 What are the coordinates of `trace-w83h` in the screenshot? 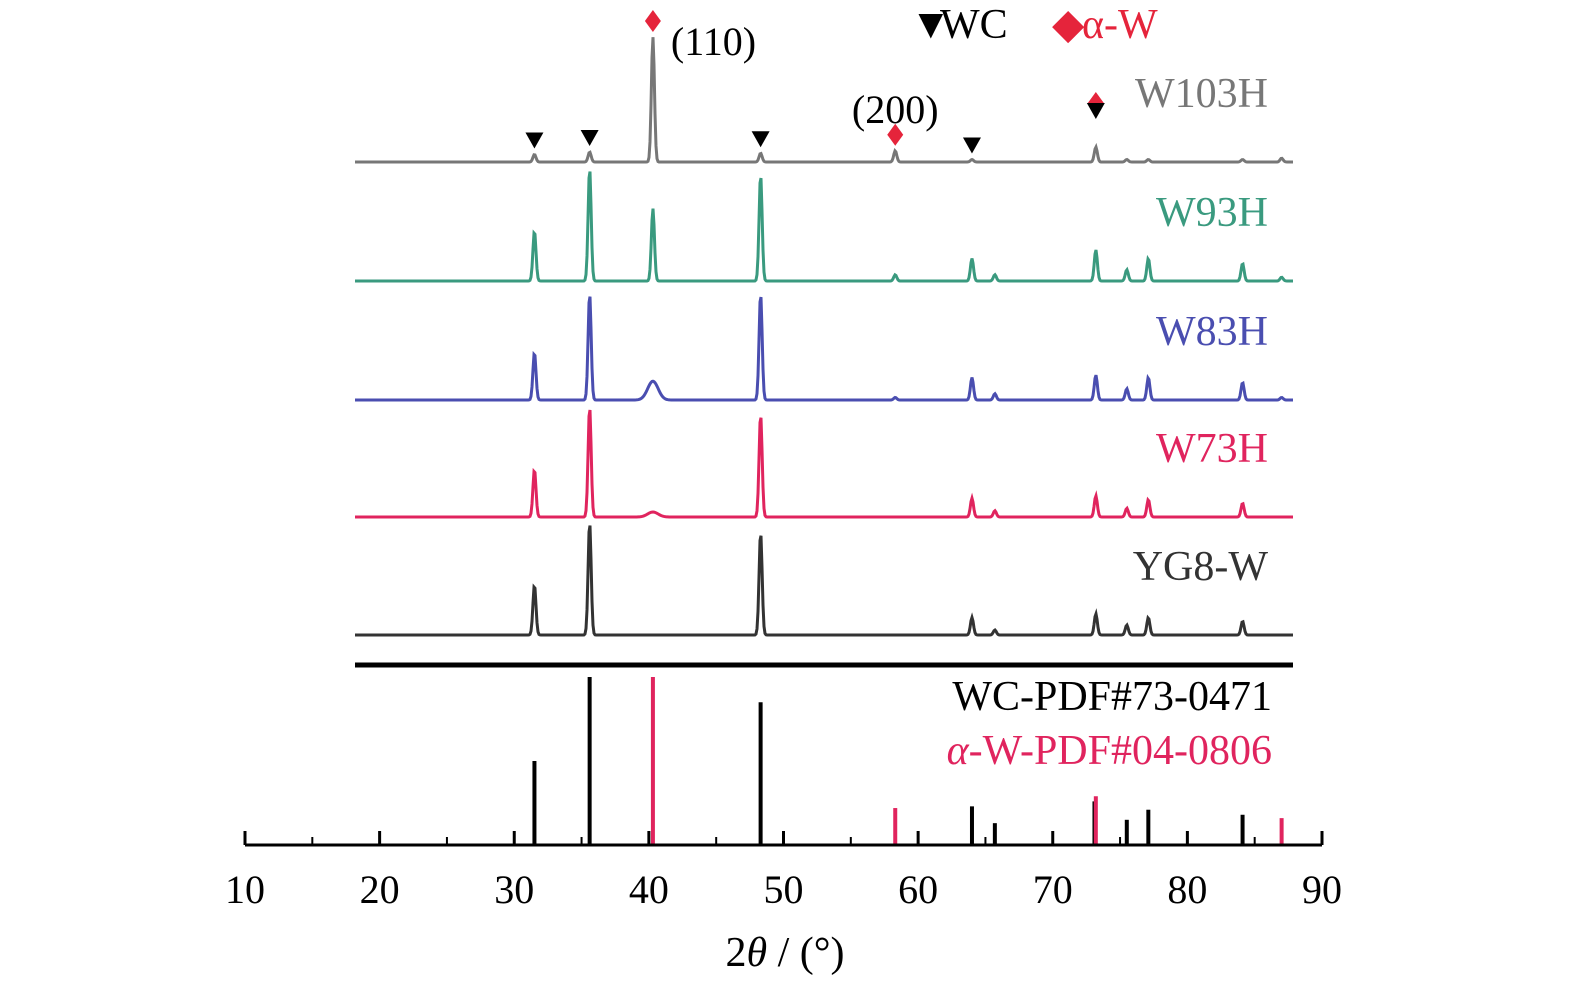 It's located at (824, 349).